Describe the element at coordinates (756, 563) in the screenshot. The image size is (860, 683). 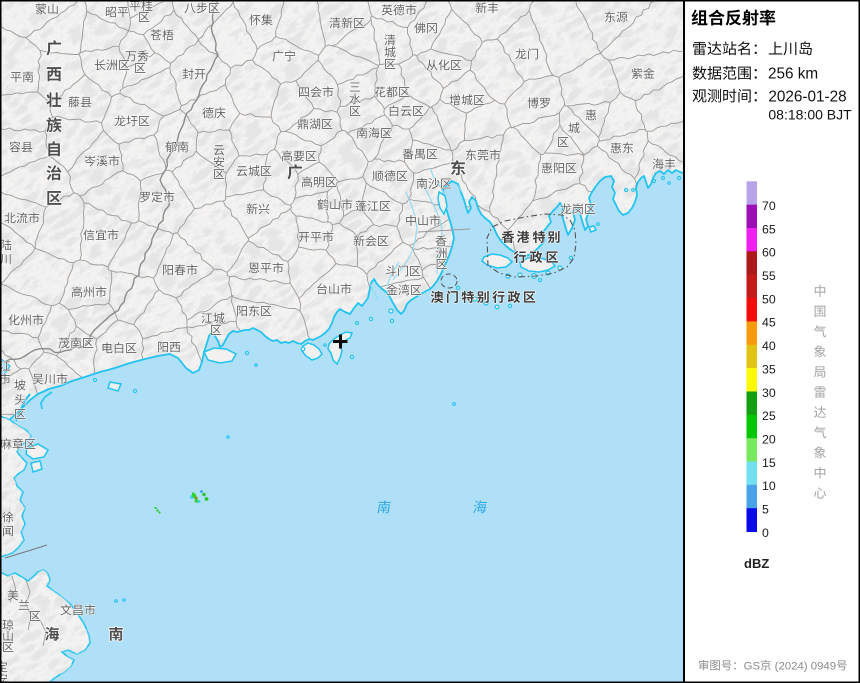
I see `svg-text: dBZ` at that location.